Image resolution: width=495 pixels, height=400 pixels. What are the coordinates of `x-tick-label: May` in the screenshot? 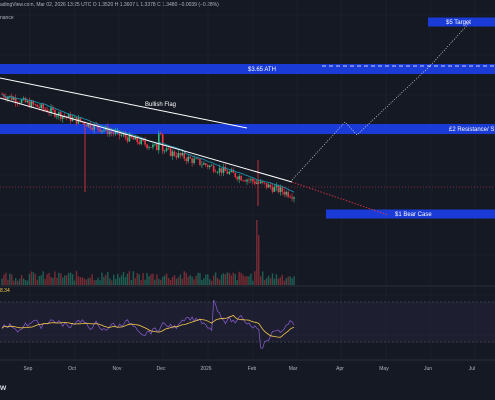 It's located at (384, 369).